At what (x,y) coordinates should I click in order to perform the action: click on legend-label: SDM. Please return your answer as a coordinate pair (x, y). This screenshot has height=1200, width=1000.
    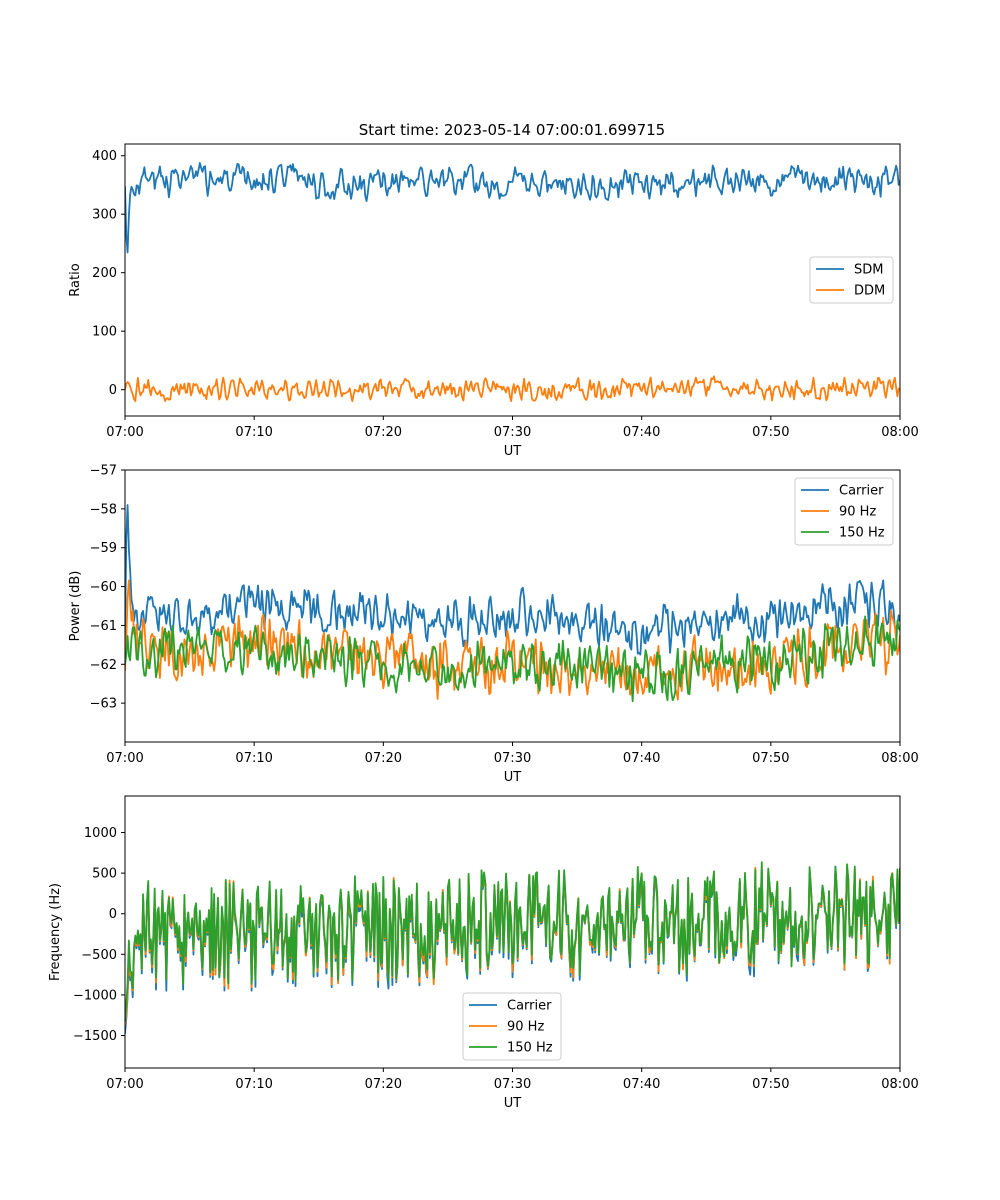
    Looking at the image, I should click on (868, 270).